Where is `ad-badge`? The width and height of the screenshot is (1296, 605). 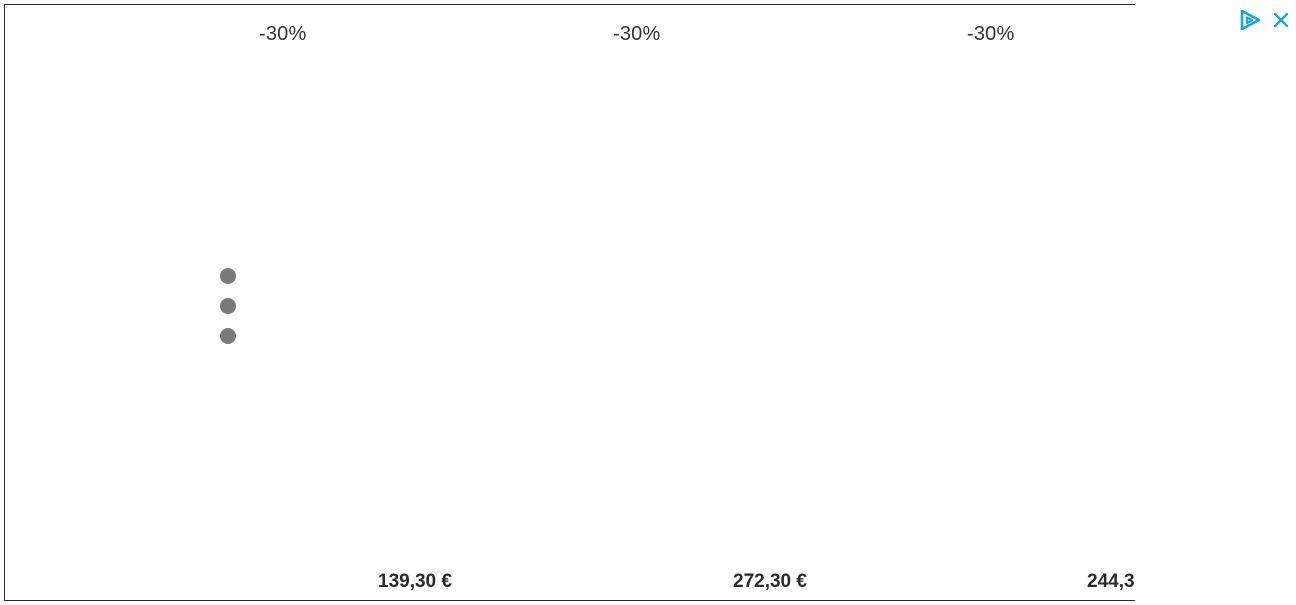
ad-badge is located at coordinates (1265, 20).